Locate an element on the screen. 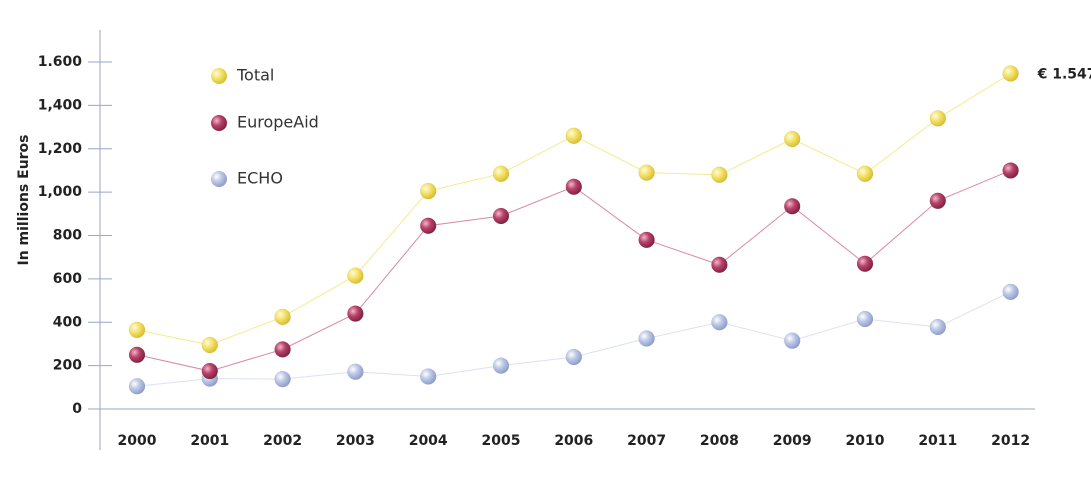 This screenshot has height=478, width=1091. y-tick-label: 400 is located at coordinates (67, 322).